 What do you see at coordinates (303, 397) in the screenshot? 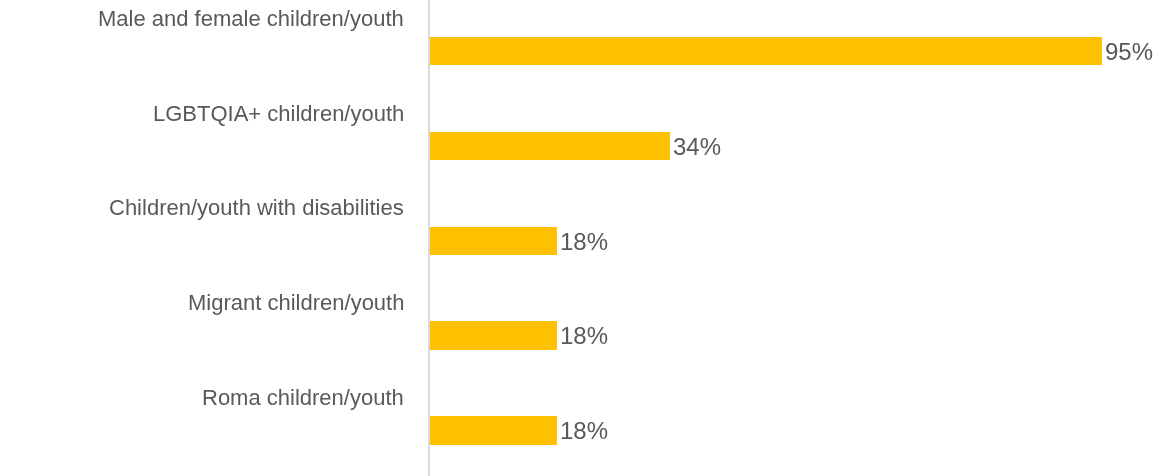
I see `y-tick-label: Roma children/youth` at bounding box center [303, 397].